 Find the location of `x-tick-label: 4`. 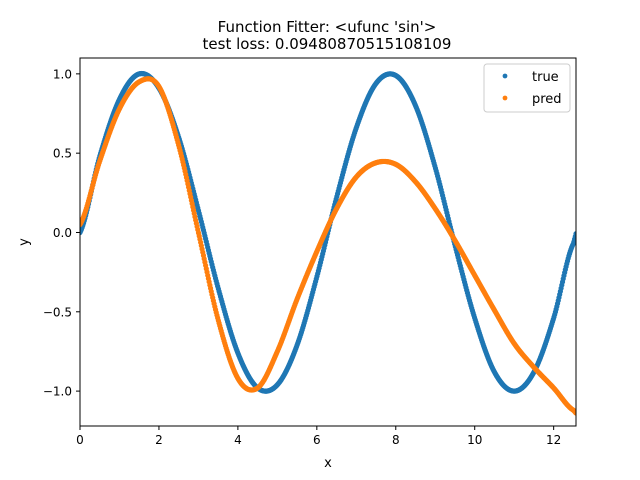

x-tick-label: 4 is located at coordinates (238, 440).